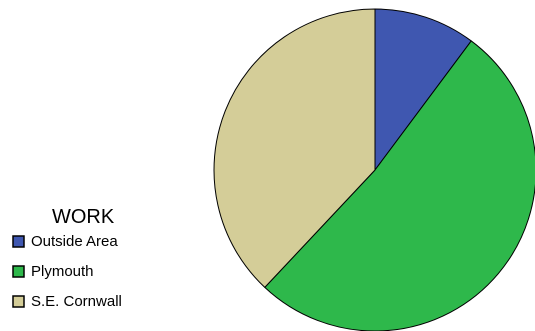  What do you see at coordinates (18, 241) in the screenshot?
I see `legend-swatch-outside-area` at bounding box center [18, 241].